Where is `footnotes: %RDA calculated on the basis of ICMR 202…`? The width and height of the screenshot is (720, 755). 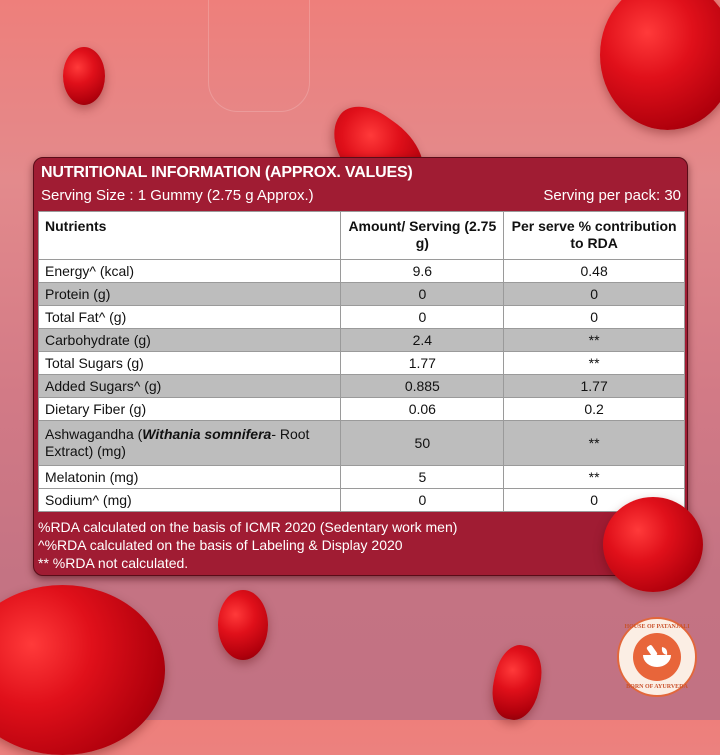
footnotes: %RDA calculated on the basis of ICMR 202… is located at coordinates (247, 545).